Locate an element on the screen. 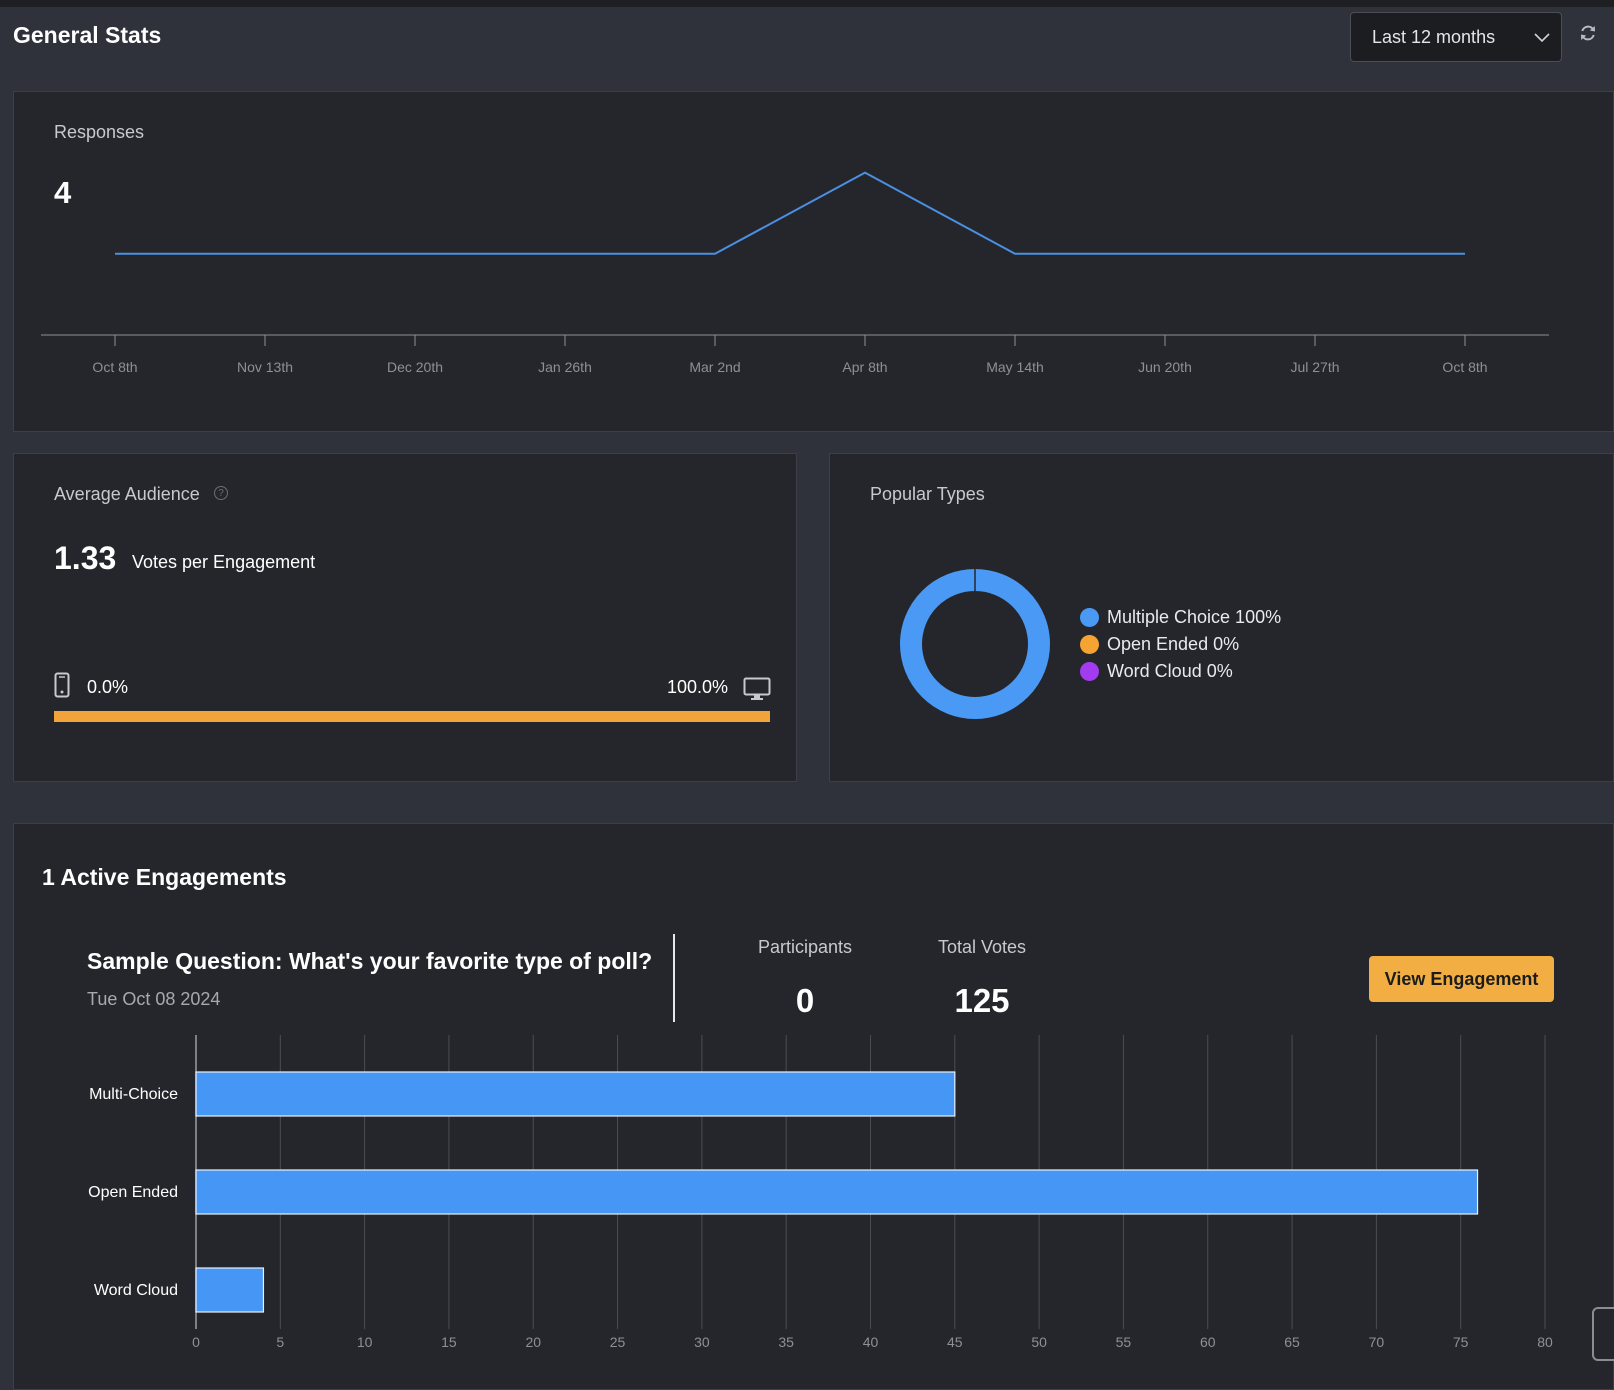  y-category-label: Multi-Choice is located at coordinates (133, 1094).